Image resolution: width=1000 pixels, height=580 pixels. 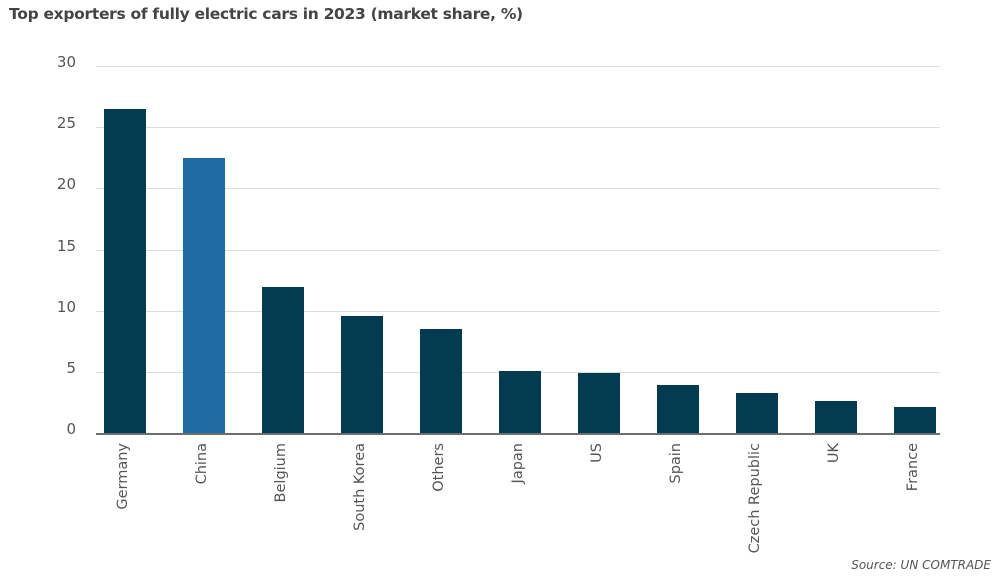 What do you see at coordinates (518, 463) in the screenshot?
I see `x-tick-label: Japan` at bounding box center [518, 463].